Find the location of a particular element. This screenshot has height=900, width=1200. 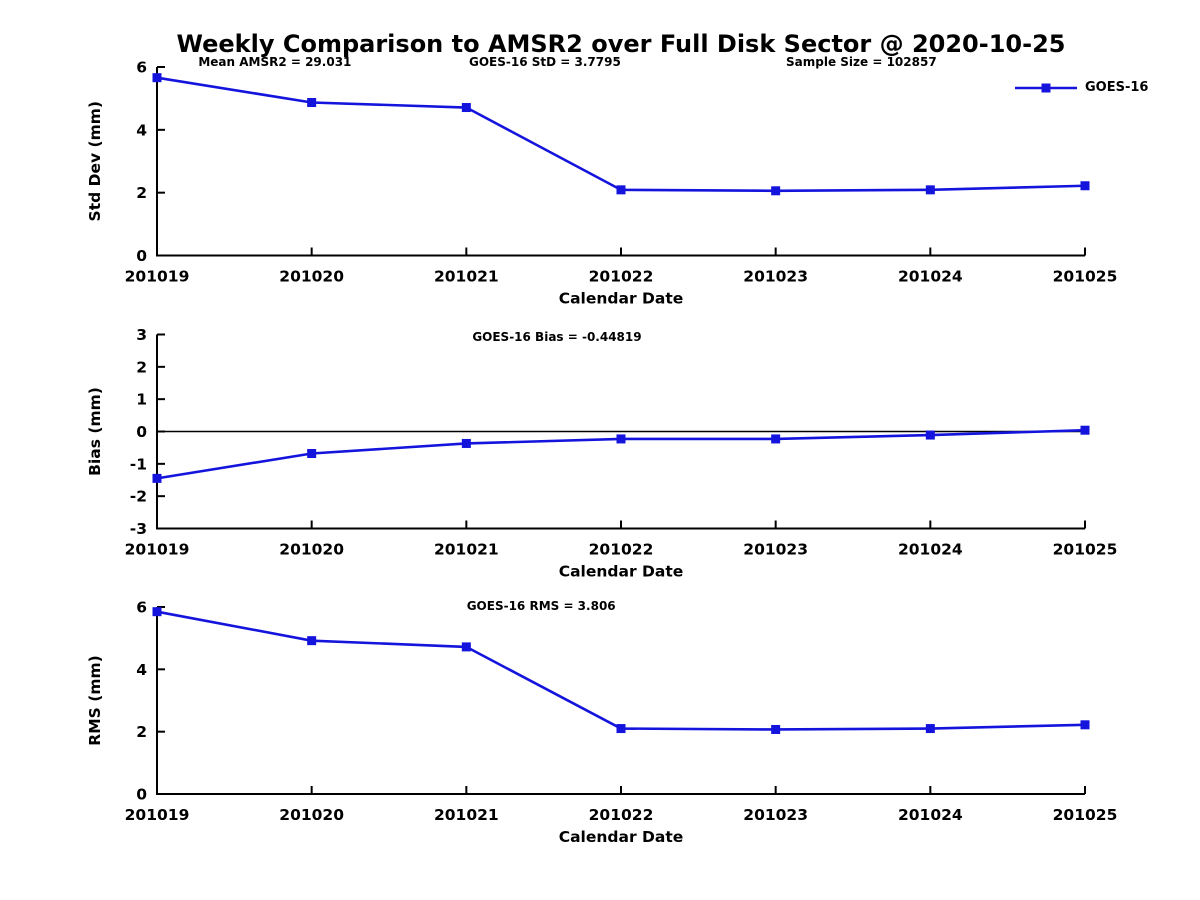

y-axis-label: RMS (mm) is located at coordinates (95, 700).